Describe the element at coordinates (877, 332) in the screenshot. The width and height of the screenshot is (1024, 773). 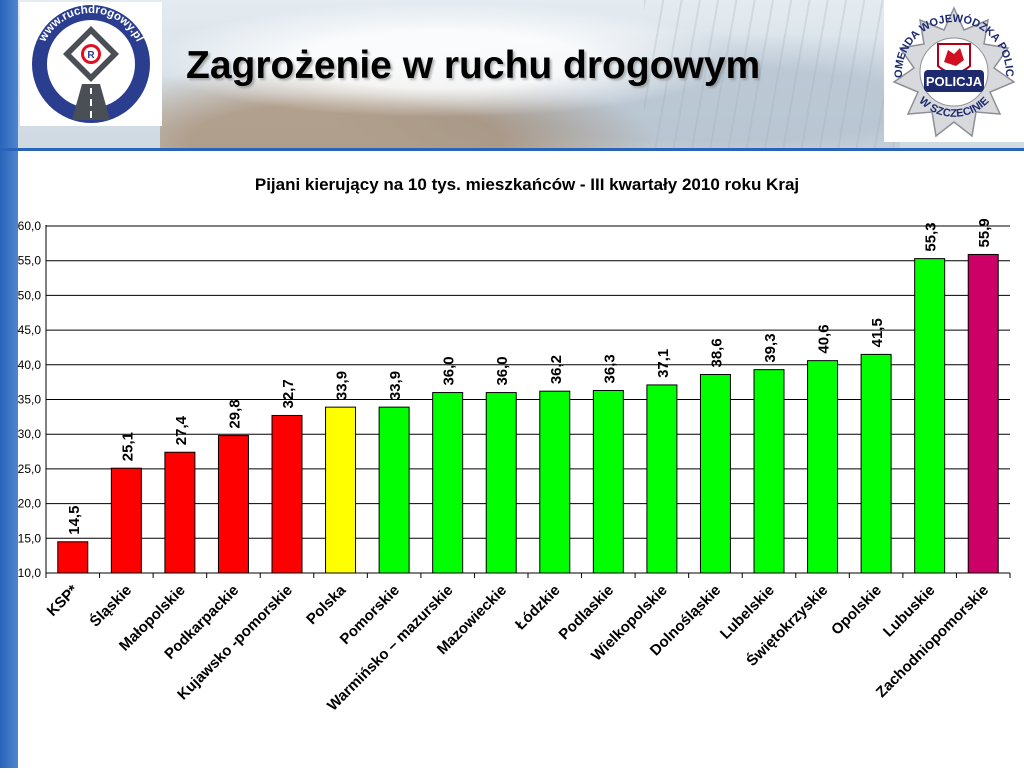
I see `bar-value-label: 41,5` at that location.